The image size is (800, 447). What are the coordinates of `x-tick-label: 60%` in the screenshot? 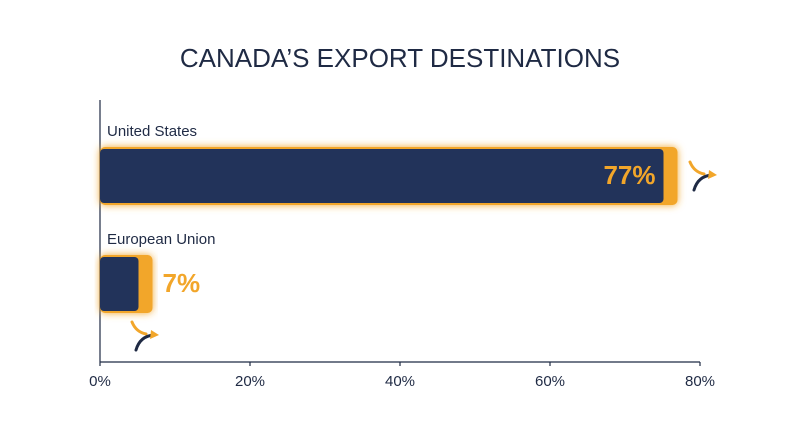 It's located at (550, 381).